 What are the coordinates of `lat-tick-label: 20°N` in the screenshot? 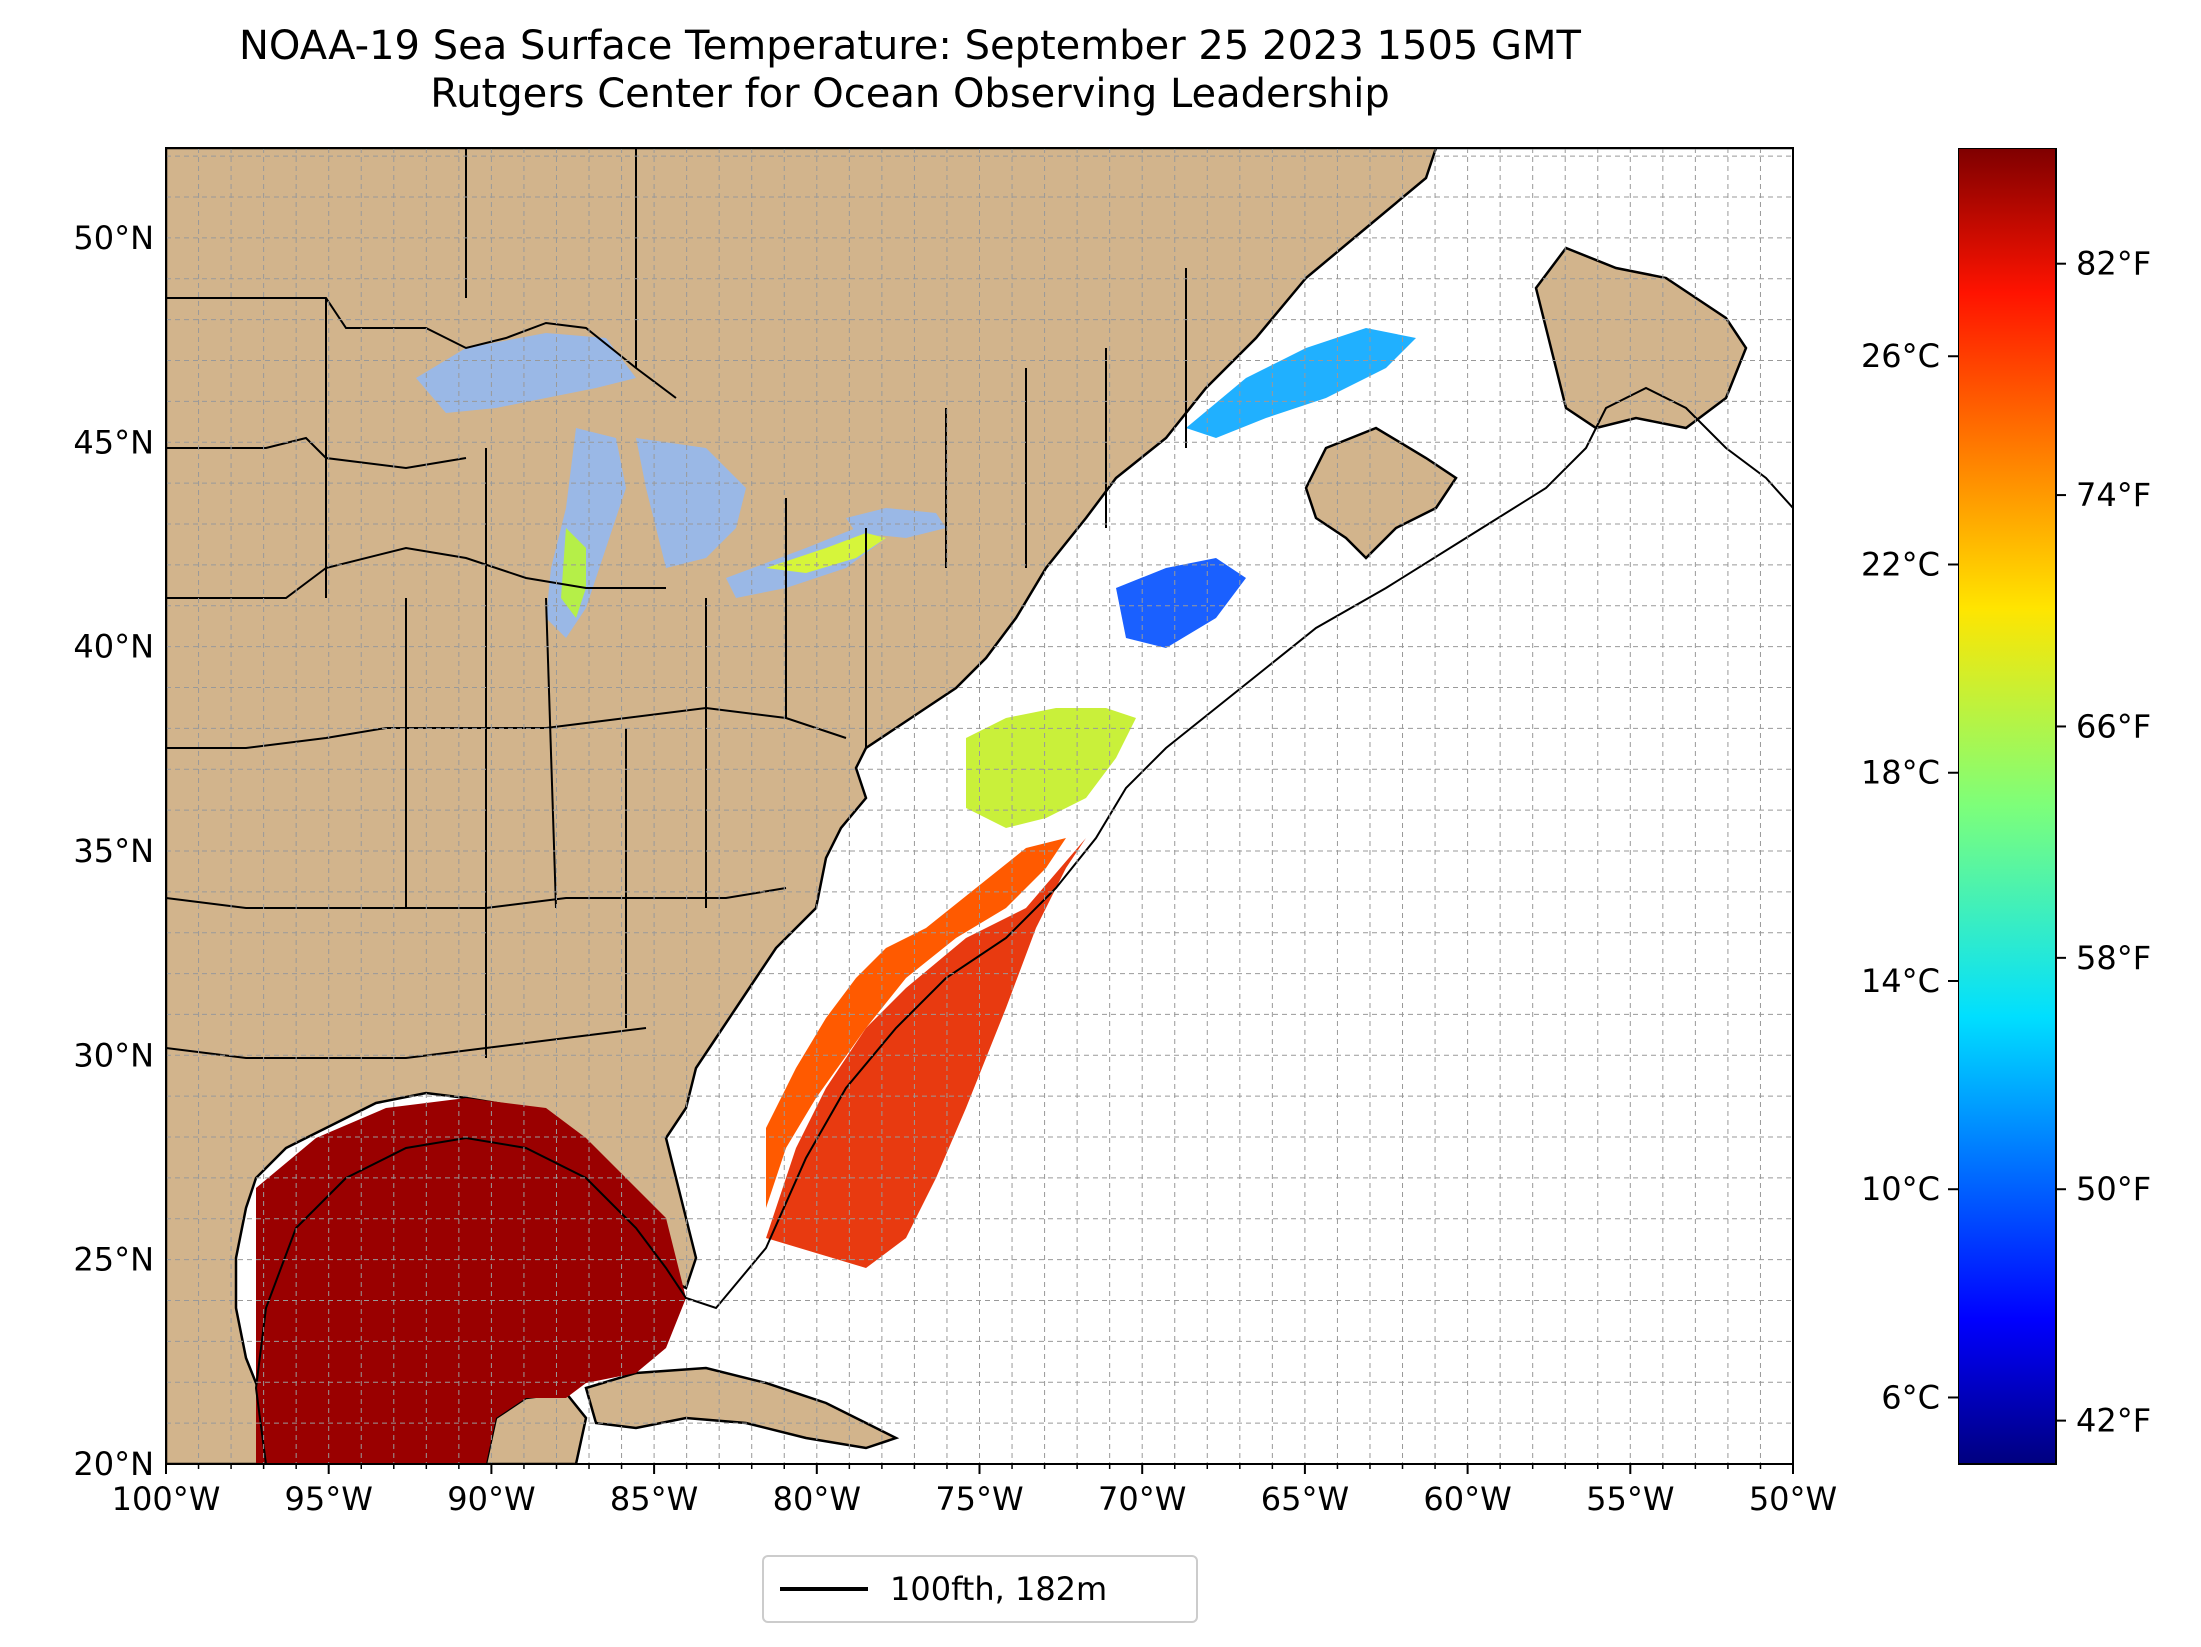 It's located at (113, 1464).